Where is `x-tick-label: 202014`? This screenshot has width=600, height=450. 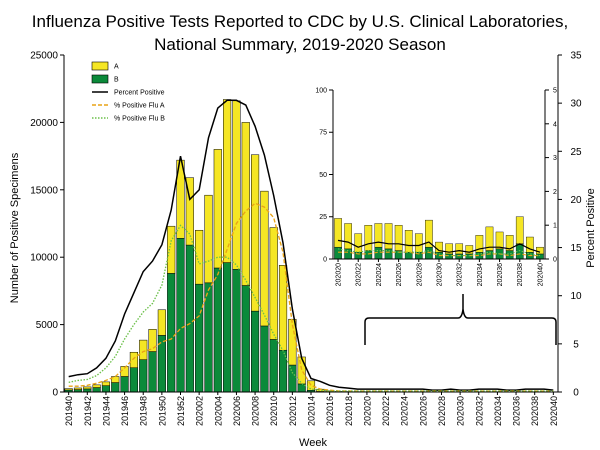 x-tick-label: 202014 is located at coordinates (312, 411).